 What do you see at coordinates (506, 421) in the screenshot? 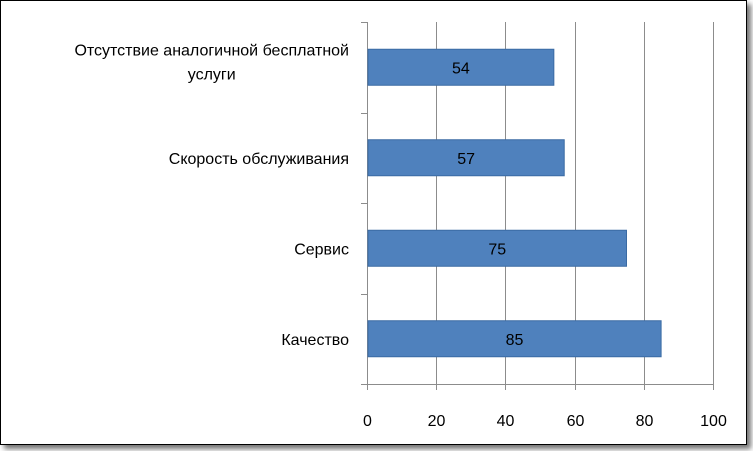
I see `x-tick-label: 40` at bounding box center [506, 421].